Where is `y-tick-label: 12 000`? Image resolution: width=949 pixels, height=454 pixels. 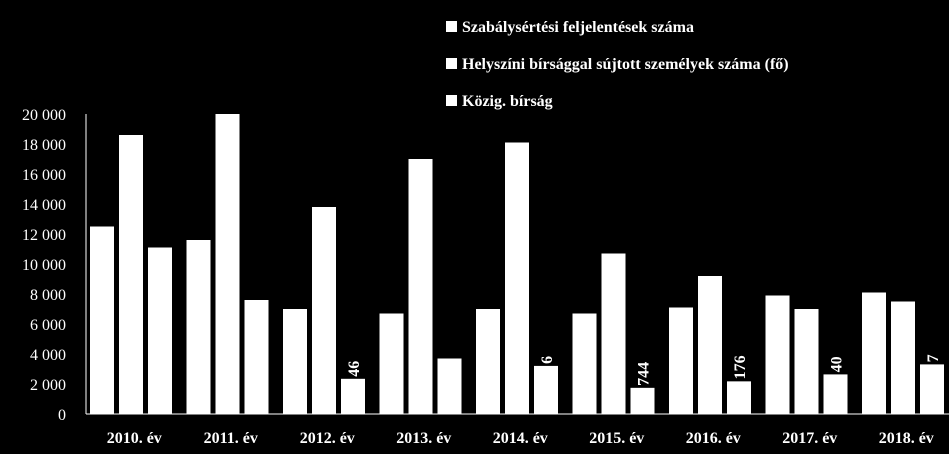
y-tick-label: 12 000 is located at coordinates (44, 235).